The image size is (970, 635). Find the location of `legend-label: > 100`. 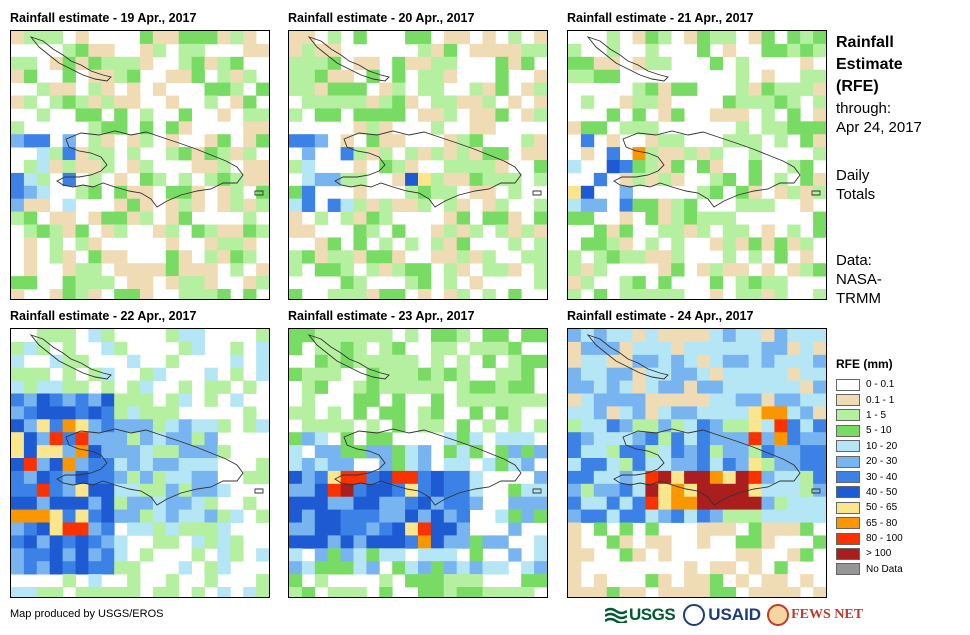

legend-label: > 100 is located at coordinates (879, 554).